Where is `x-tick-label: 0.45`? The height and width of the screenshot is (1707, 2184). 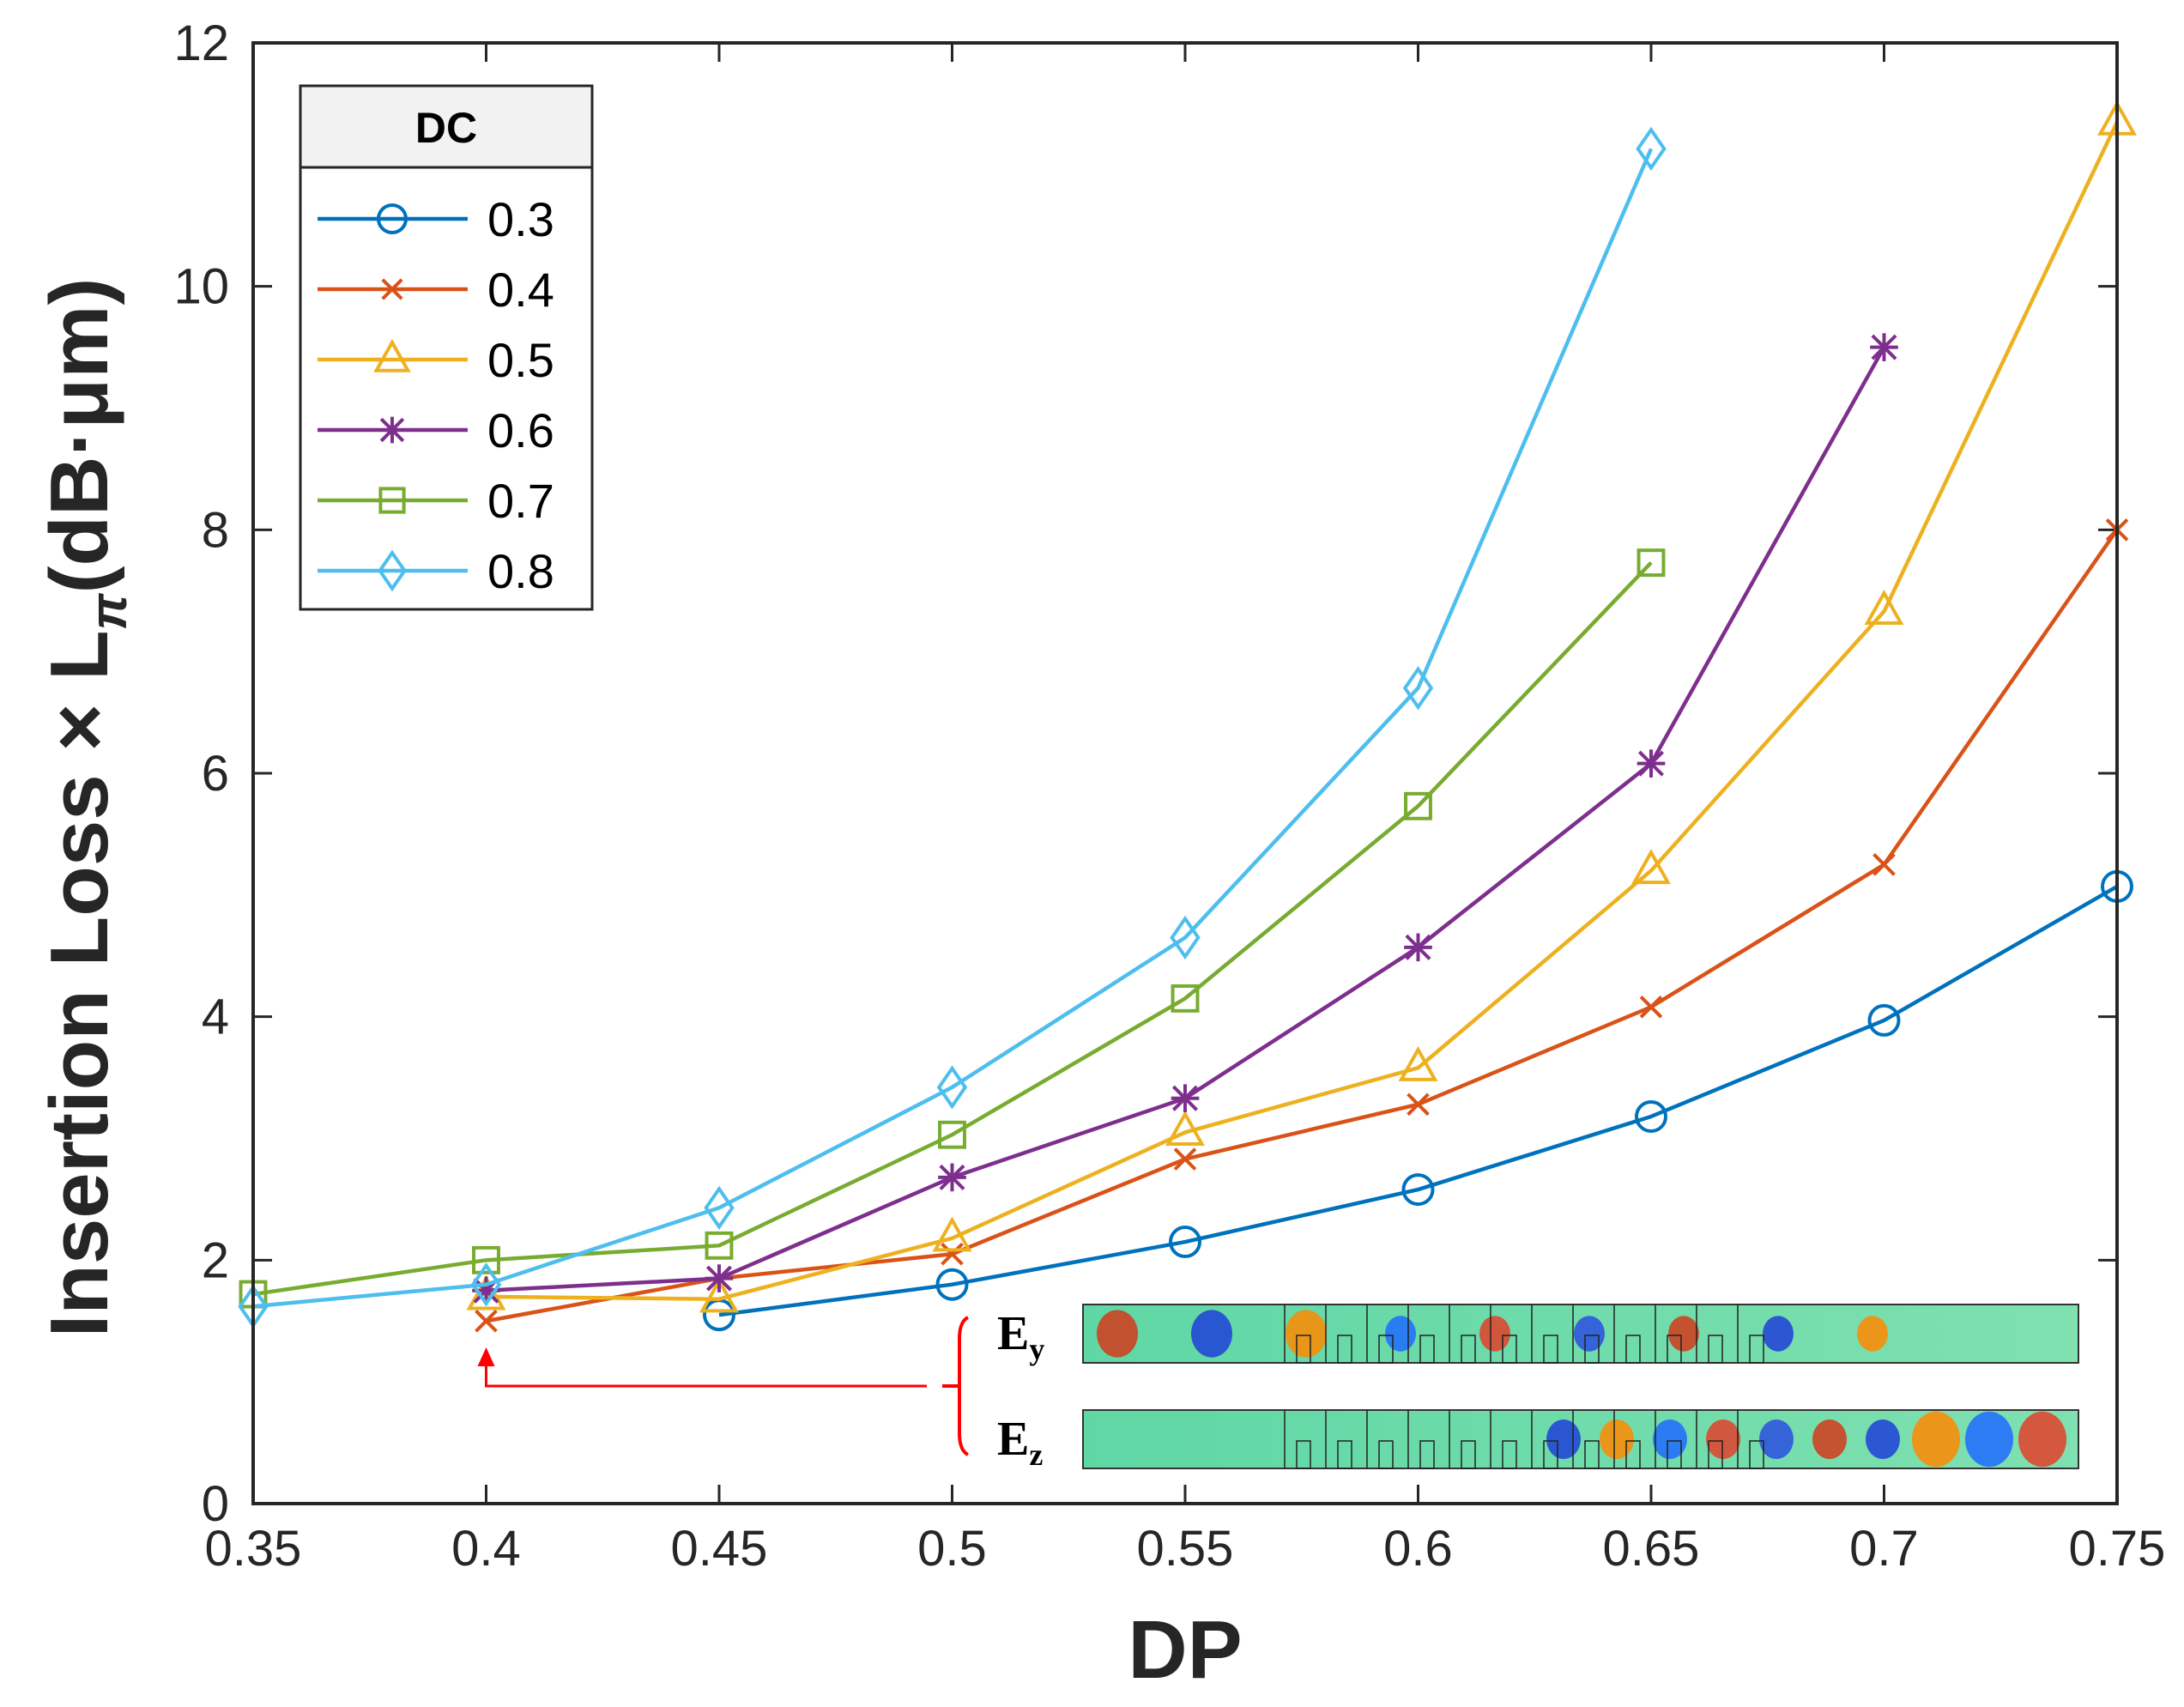 x-tick-label: 0.45 is located at coordinates (719, 1549).